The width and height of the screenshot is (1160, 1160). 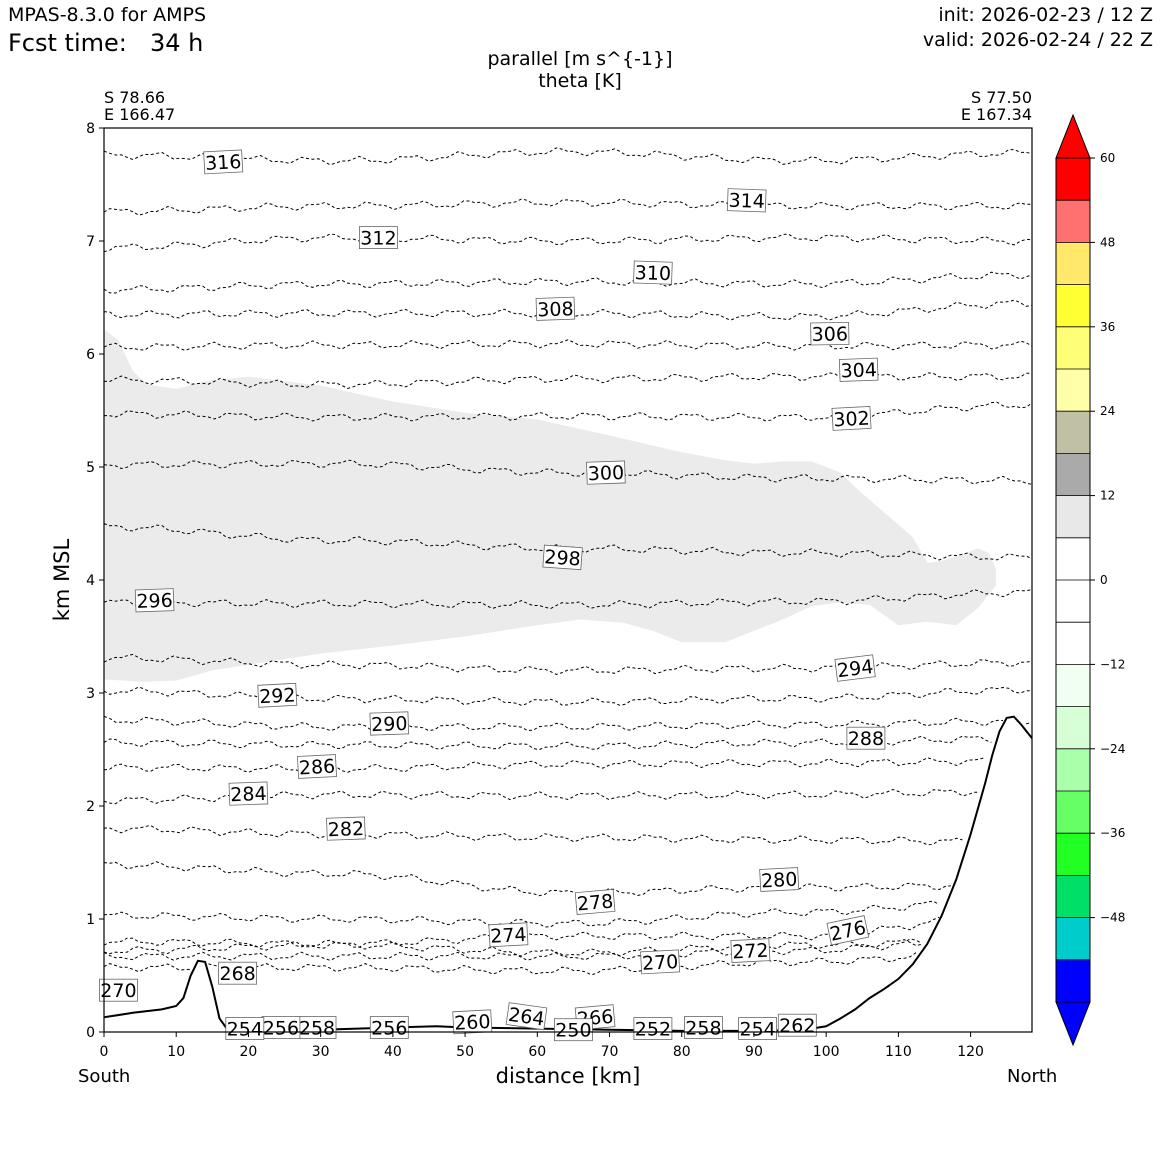 I want to click on theta-label-group: 316, so click(x=223, y=162).